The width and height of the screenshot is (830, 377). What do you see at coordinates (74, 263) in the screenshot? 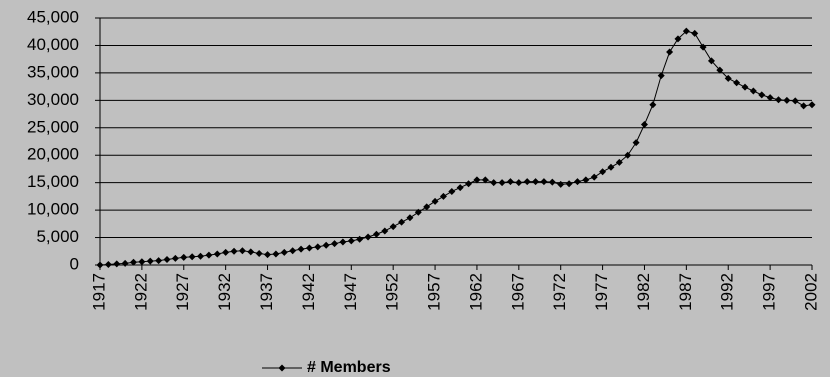
I see `y-tick-label: 0` at bounding box center [74, 263].